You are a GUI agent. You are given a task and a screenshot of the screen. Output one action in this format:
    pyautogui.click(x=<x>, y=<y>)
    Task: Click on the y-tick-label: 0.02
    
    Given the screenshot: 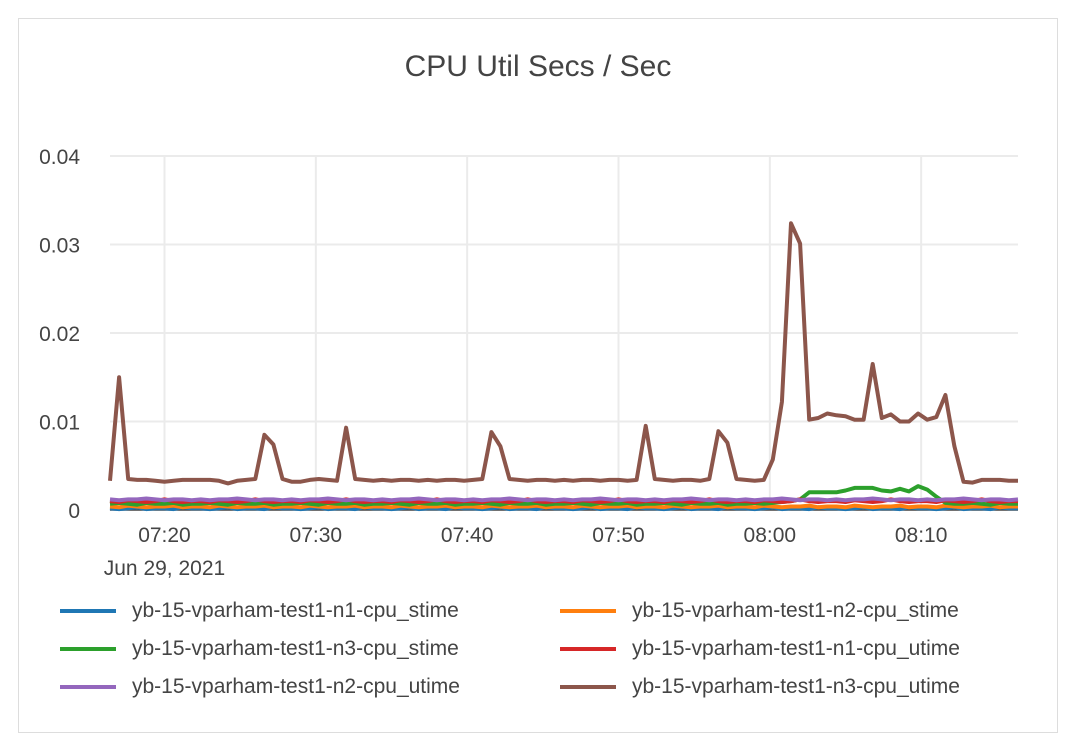 What is the action you would take?
    pyautogui.click(x=59, y=334)
    